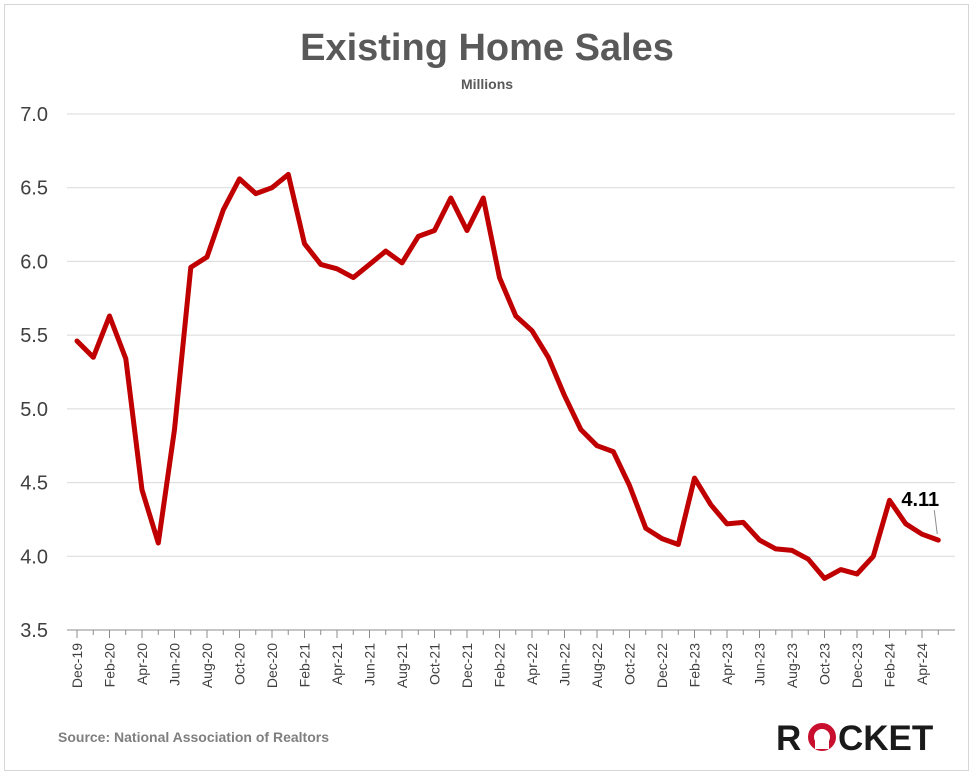  What do you see at coordinates (207, 665) in the screenshot?
I see `x-tick-label: Aug-20` at bounding box center [207, 665].